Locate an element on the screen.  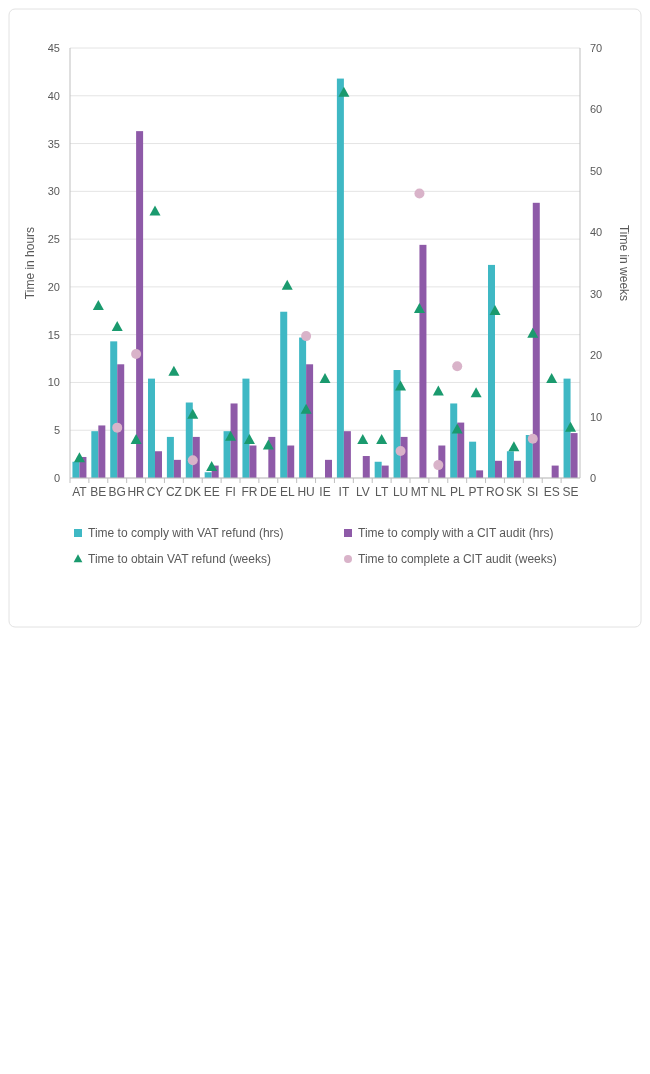
y2-axis-title: Time in weeks is located at coordinates (624, 263).